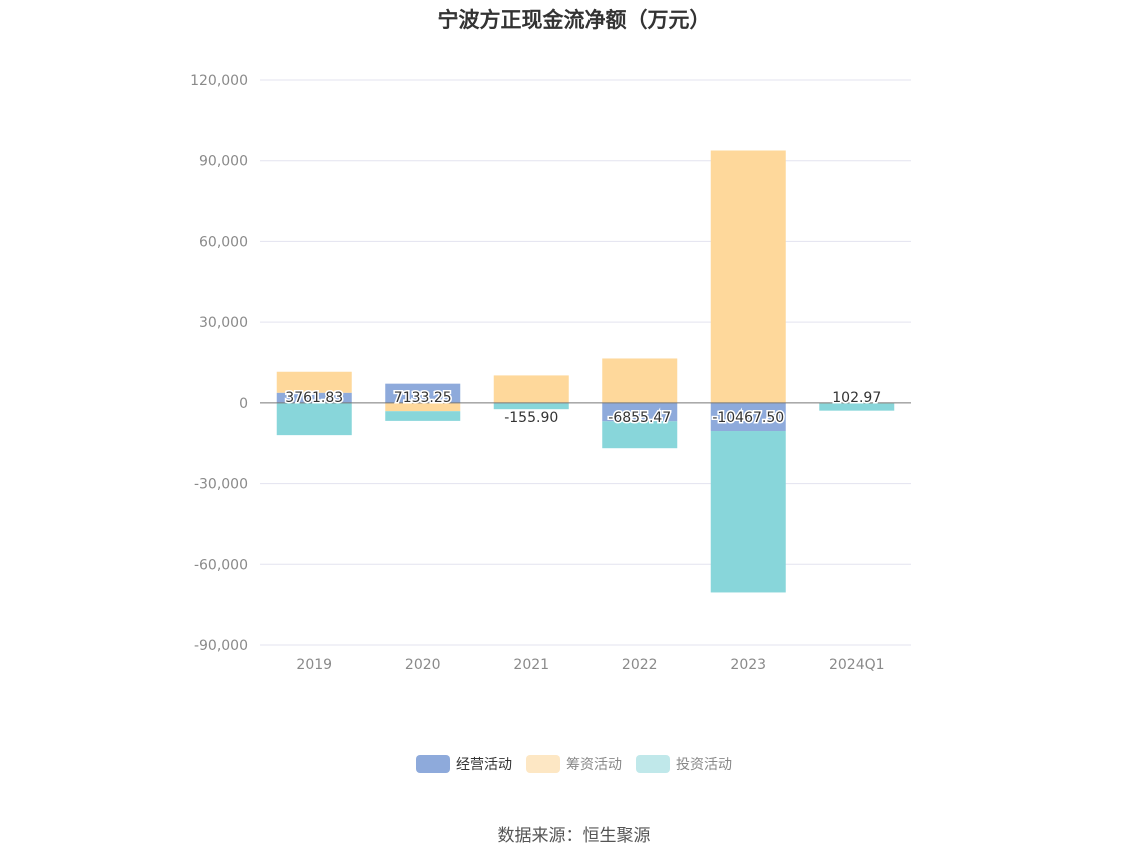 Image resolution: width=1148 pixels, height=859 pixels. What do you see at coordinates (574, 20) in the screenshot?
I see `chart-title: 宁波方正现金流净额（万元）` at bounding box center [574, 20].